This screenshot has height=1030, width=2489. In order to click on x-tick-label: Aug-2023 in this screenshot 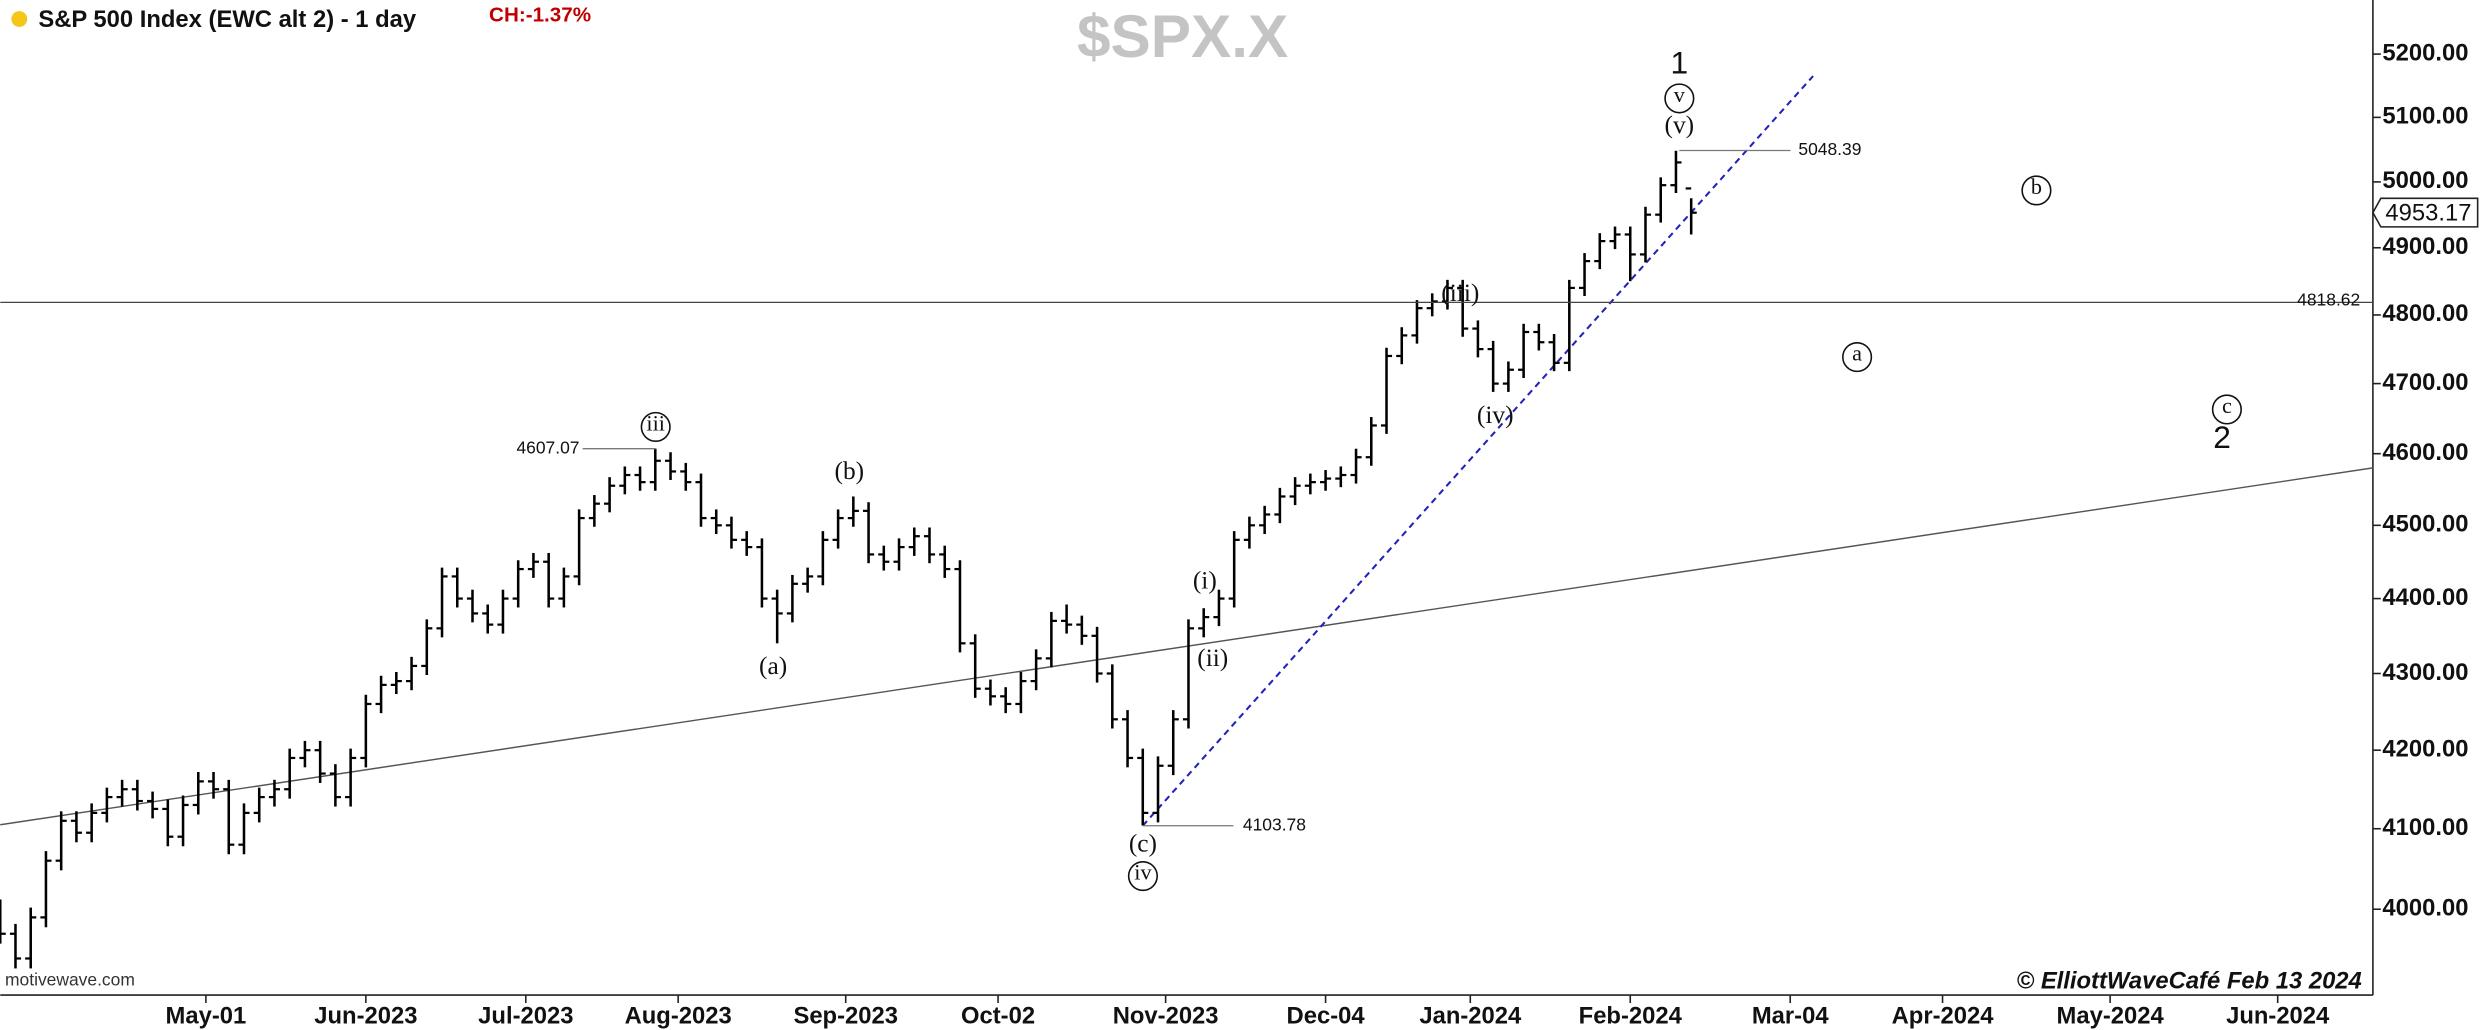, I will do `click(678, 1016)`.